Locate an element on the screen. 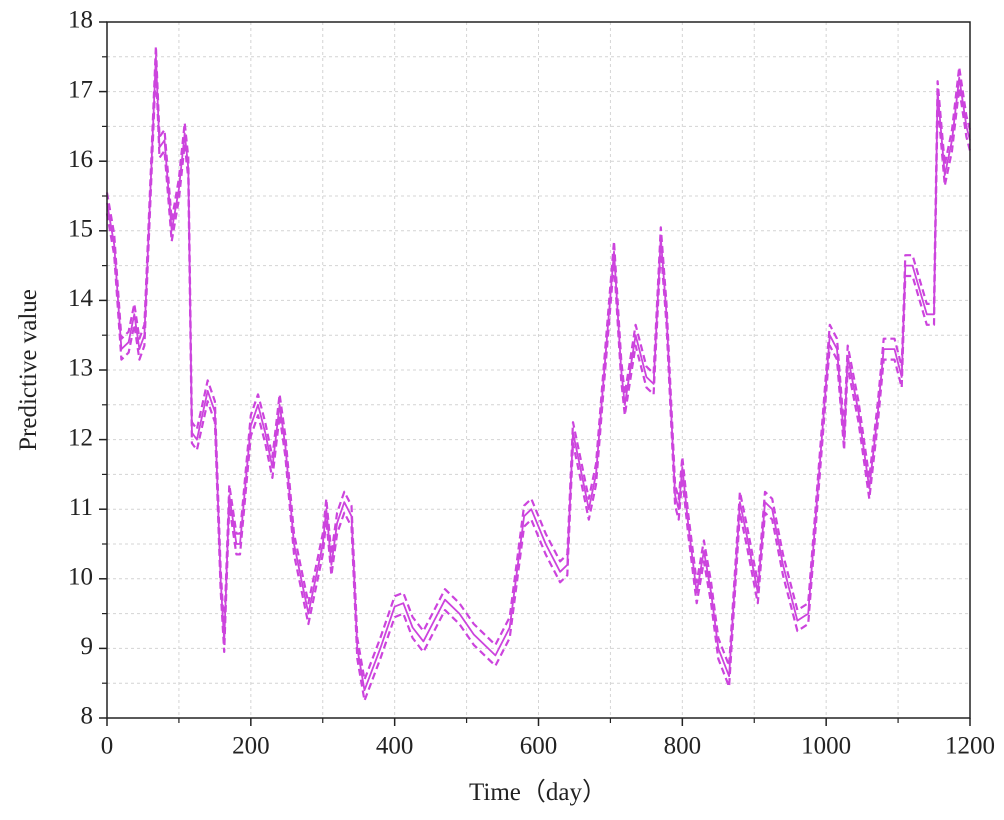 The height and width of the screenshot is (820, 1004). x-tick-label: 800 is located at coordinates (683, 746).